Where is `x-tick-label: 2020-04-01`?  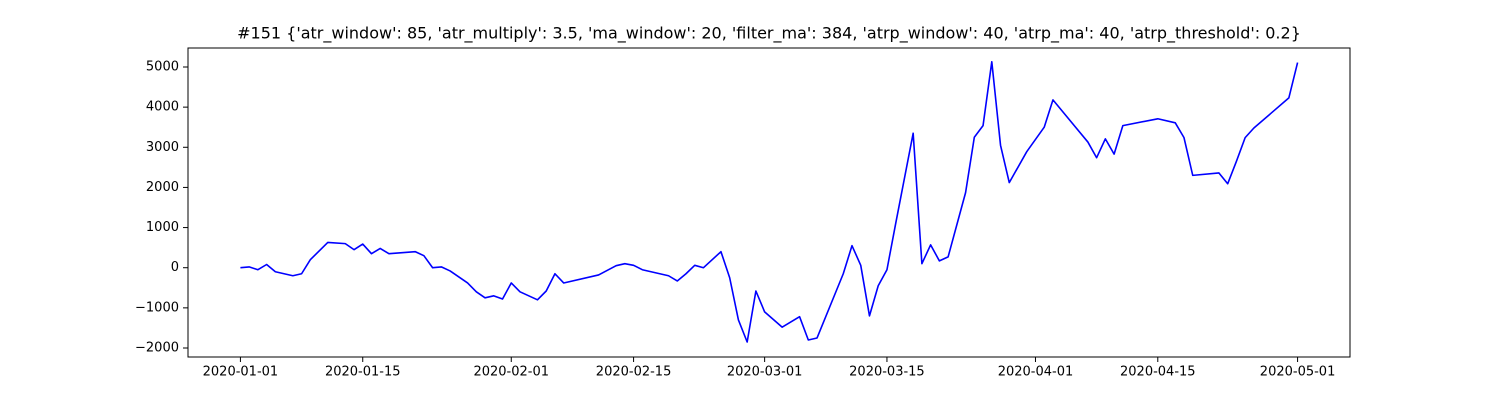
x-tick-label: 2020-04-01 is located at coordinates (1036, 372).